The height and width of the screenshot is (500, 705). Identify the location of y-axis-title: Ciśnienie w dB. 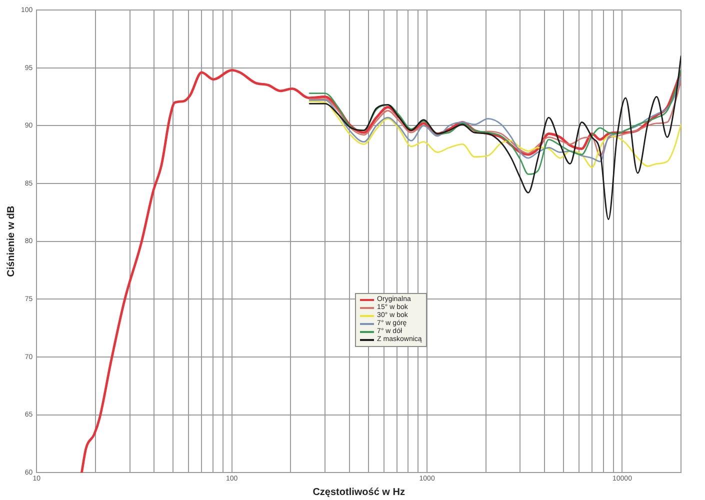
(11, 241).